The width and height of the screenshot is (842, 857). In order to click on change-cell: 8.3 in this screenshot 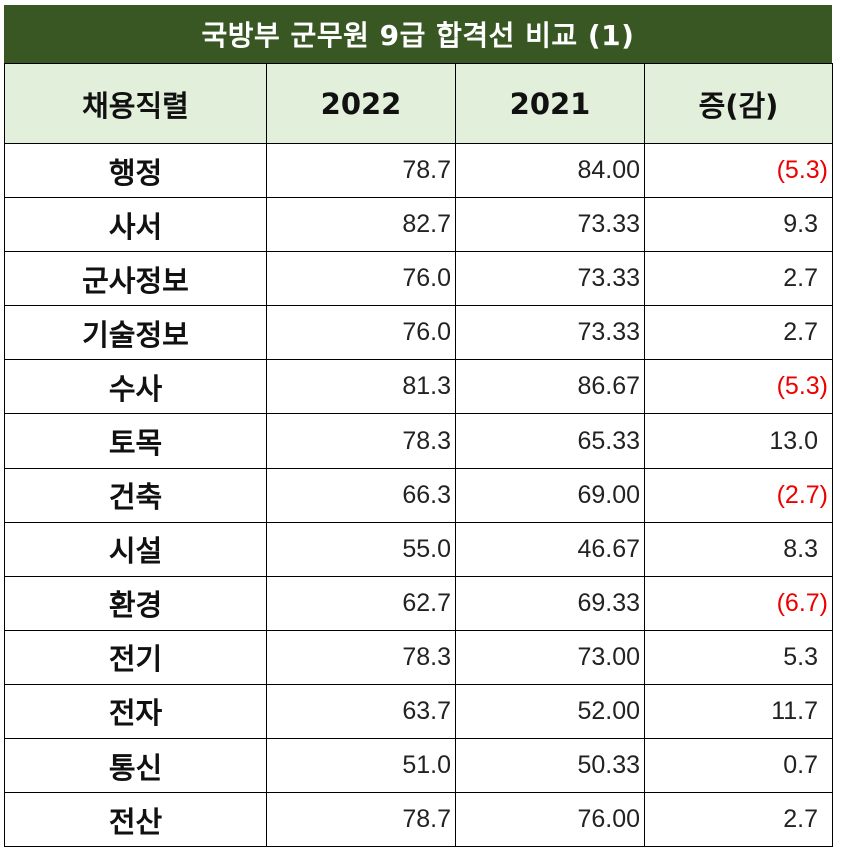, I will do `click(738, 549)`.